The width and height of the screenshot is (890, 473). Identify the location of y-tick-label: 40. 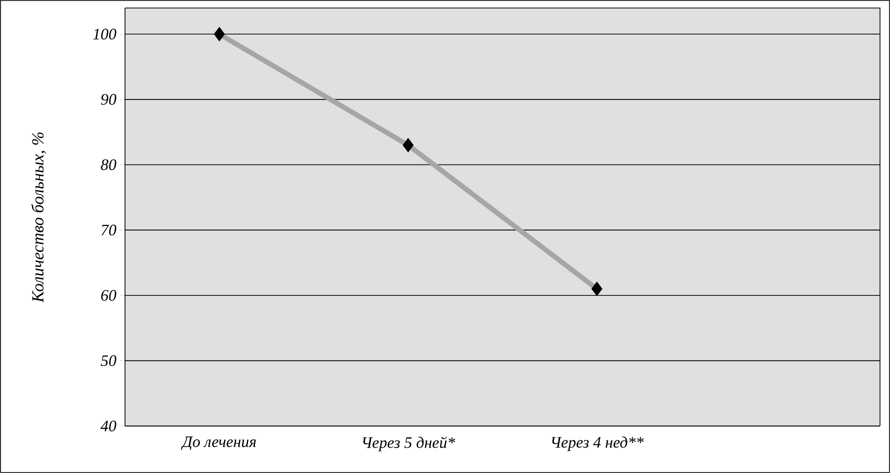
(108, 426).